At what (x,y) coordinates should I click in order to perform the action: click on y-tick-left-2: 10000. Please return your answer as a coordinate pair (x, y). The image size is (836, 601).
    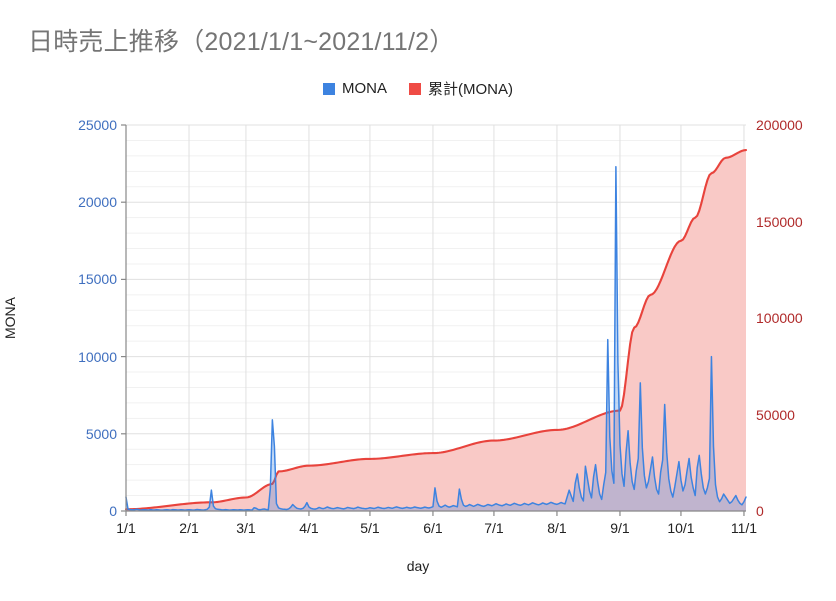
    Looking at the image, I should click on (97, 356).